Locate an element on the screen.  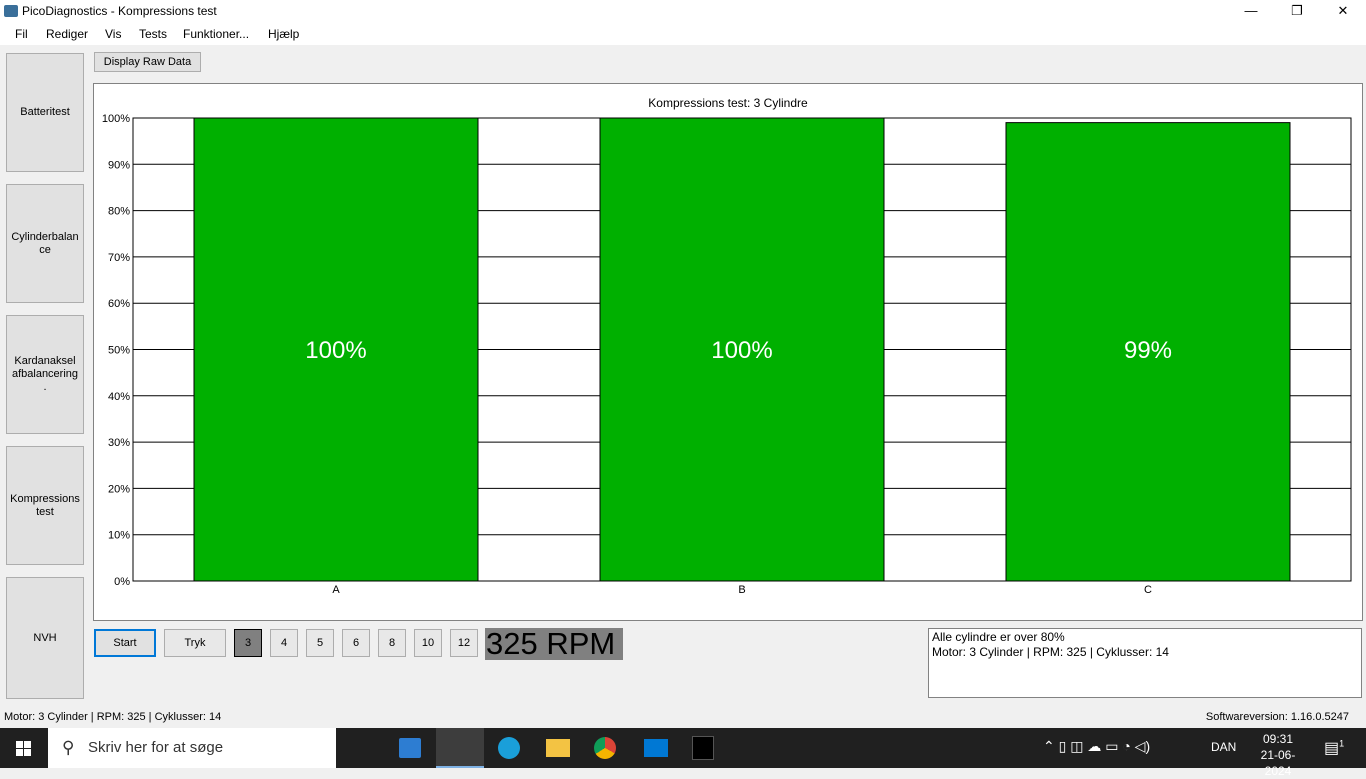
chrome-icon is located at coordinates (605, 748).